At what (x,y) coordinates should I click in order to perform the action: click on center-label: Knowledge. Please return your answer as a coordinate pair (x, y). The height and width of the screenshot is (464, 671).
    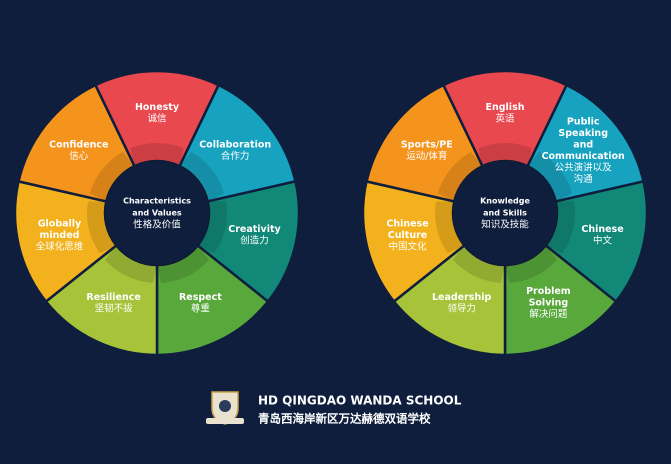
    Looking at the image, I should click on (505, 201).